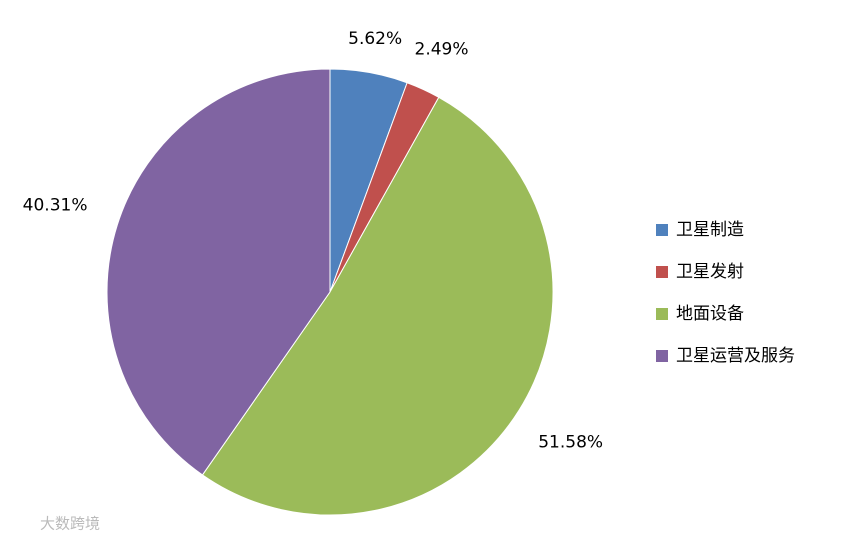 This screenshot has width=865, height=541. I want to click on data-label: 5.62%, so click(375, 39).